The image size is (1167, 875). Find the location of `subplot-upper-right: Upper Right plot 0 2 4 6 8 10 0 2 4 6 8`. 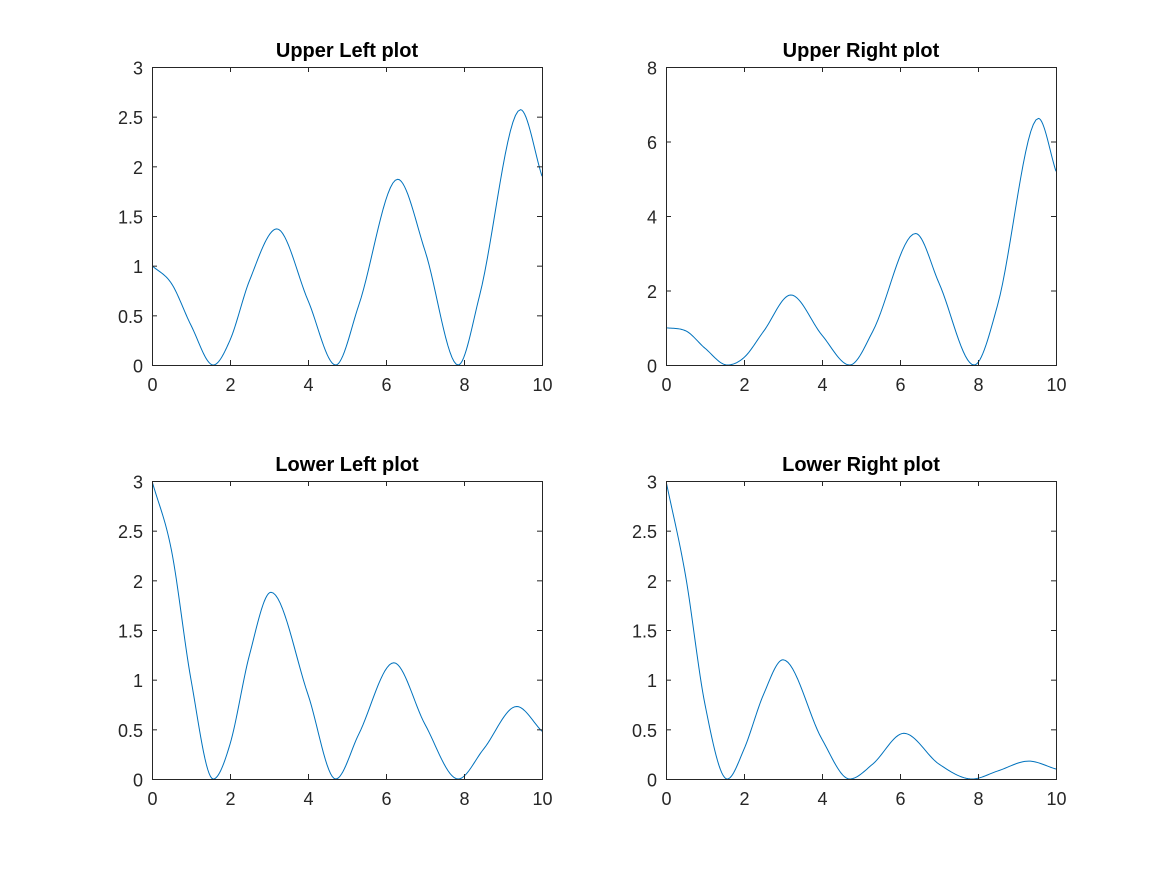

subplot-upper-right: Upper Right plot 0 2 4 6 8 10 0 2 4 6 8 is located at coordinates (857, 217).